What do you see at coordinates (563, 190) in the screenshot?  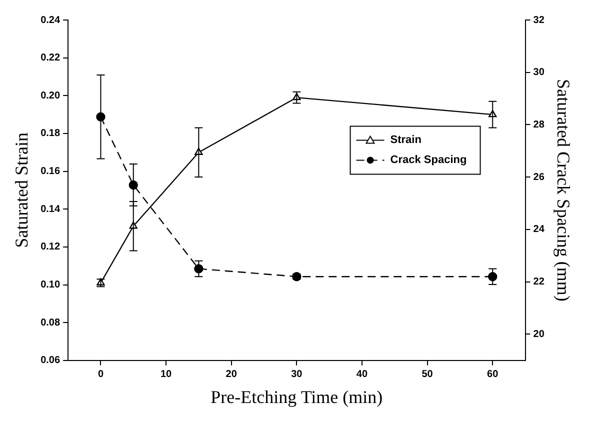 I see `y2-axis-title: Saturated Crack Spacing (mm)` at bounding box center [563, 190].